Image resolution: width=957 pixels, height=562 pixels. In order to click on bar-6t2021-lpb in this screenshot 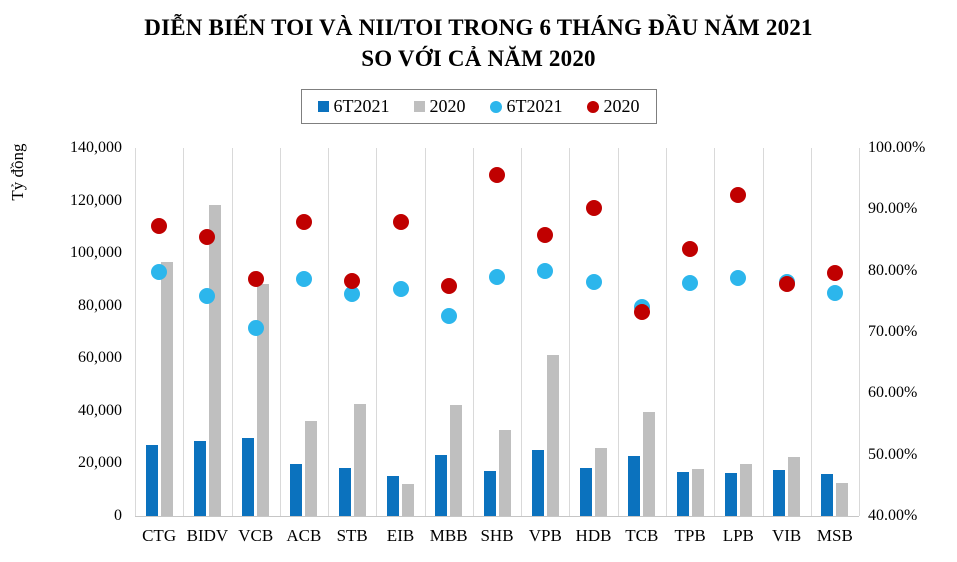, I will do `click(730, 494)`.